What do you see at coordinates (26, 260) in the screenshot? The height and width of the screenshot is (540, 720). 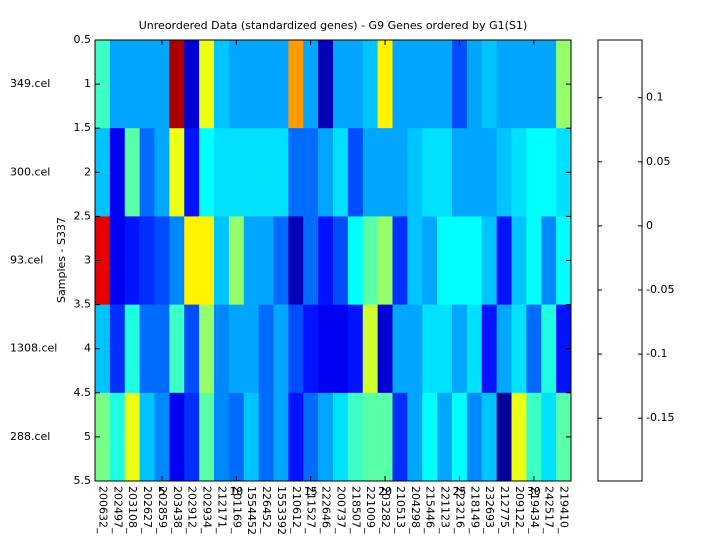 I see `sample-label: 93.cel` at bounding box center [26, 260].